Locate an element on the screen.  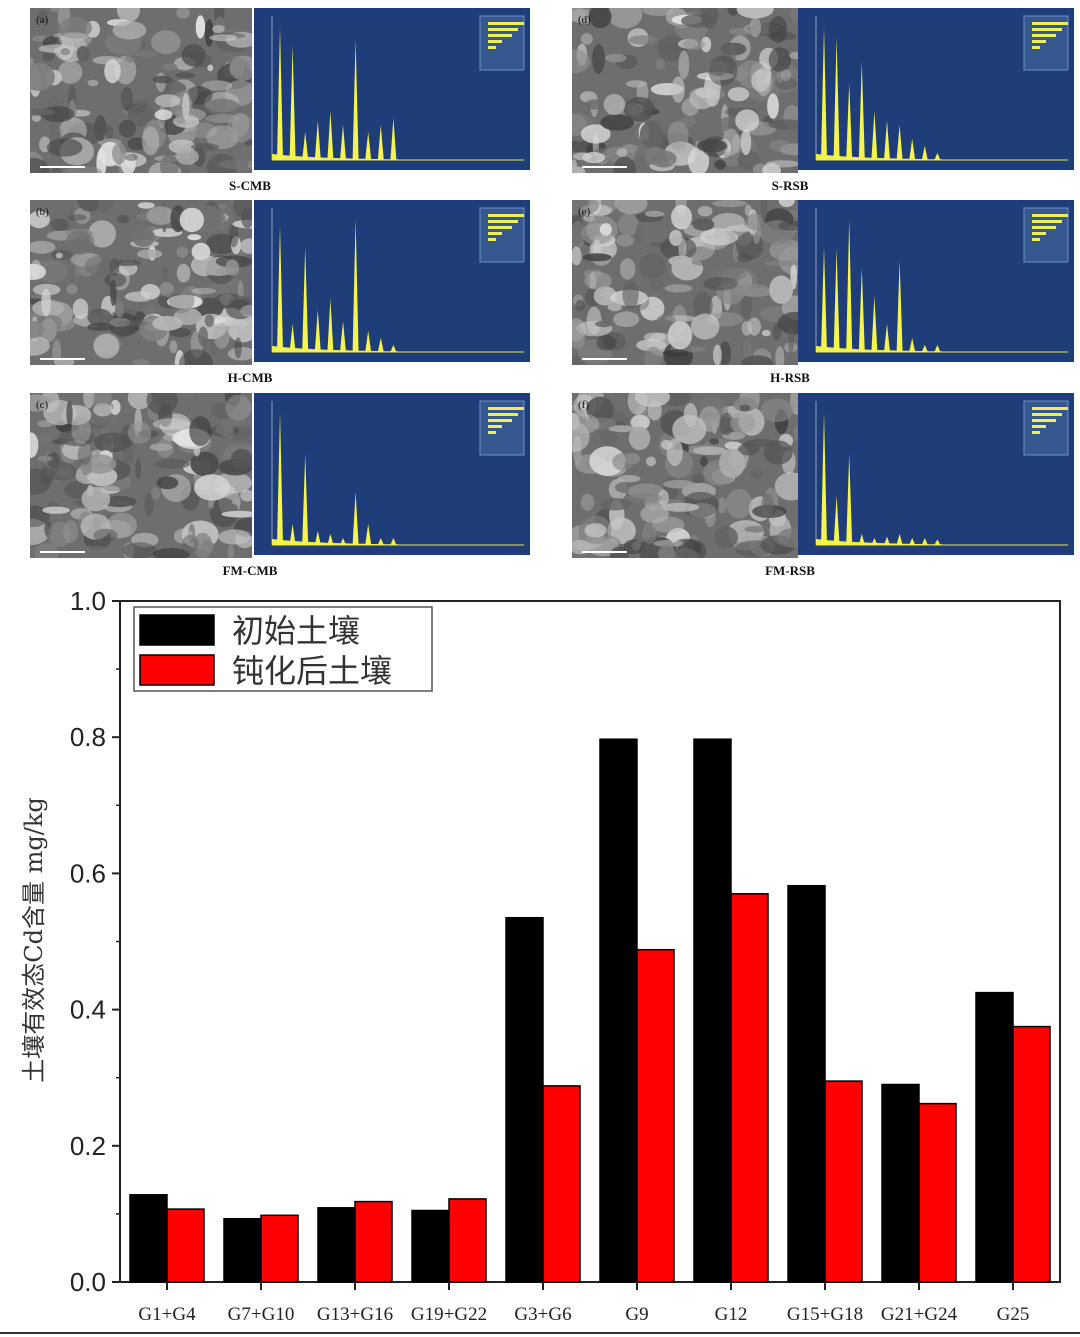
y-tick-label: 1.0 is located at coordinates (88, 601).